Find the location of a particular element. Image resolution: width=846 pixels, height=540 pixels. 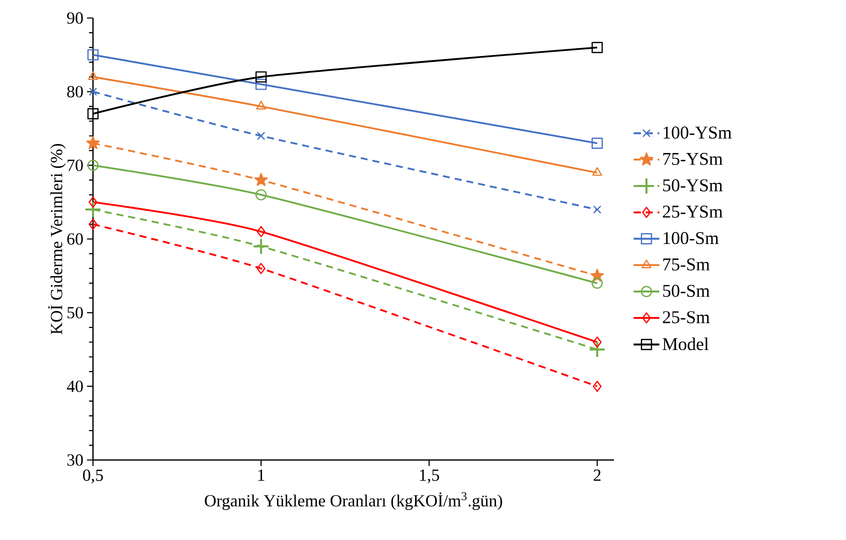

x-tick-label: 1 is located at coordinates (261, 475).